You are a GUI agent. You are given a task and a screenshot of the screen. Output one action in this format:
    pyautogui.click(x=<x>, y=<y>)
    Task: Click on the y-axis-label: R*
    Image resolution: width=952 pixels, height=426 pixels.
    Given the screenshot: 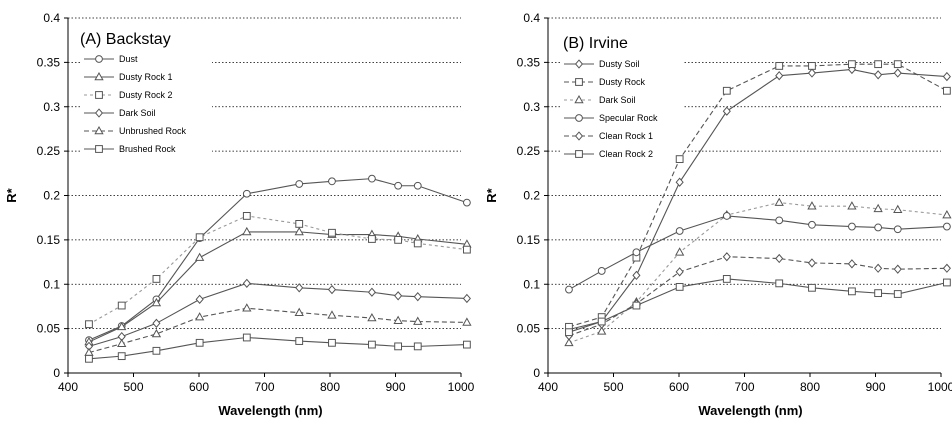 What is the action you would take?
    pyautogui.click(x=11, y=194)
    